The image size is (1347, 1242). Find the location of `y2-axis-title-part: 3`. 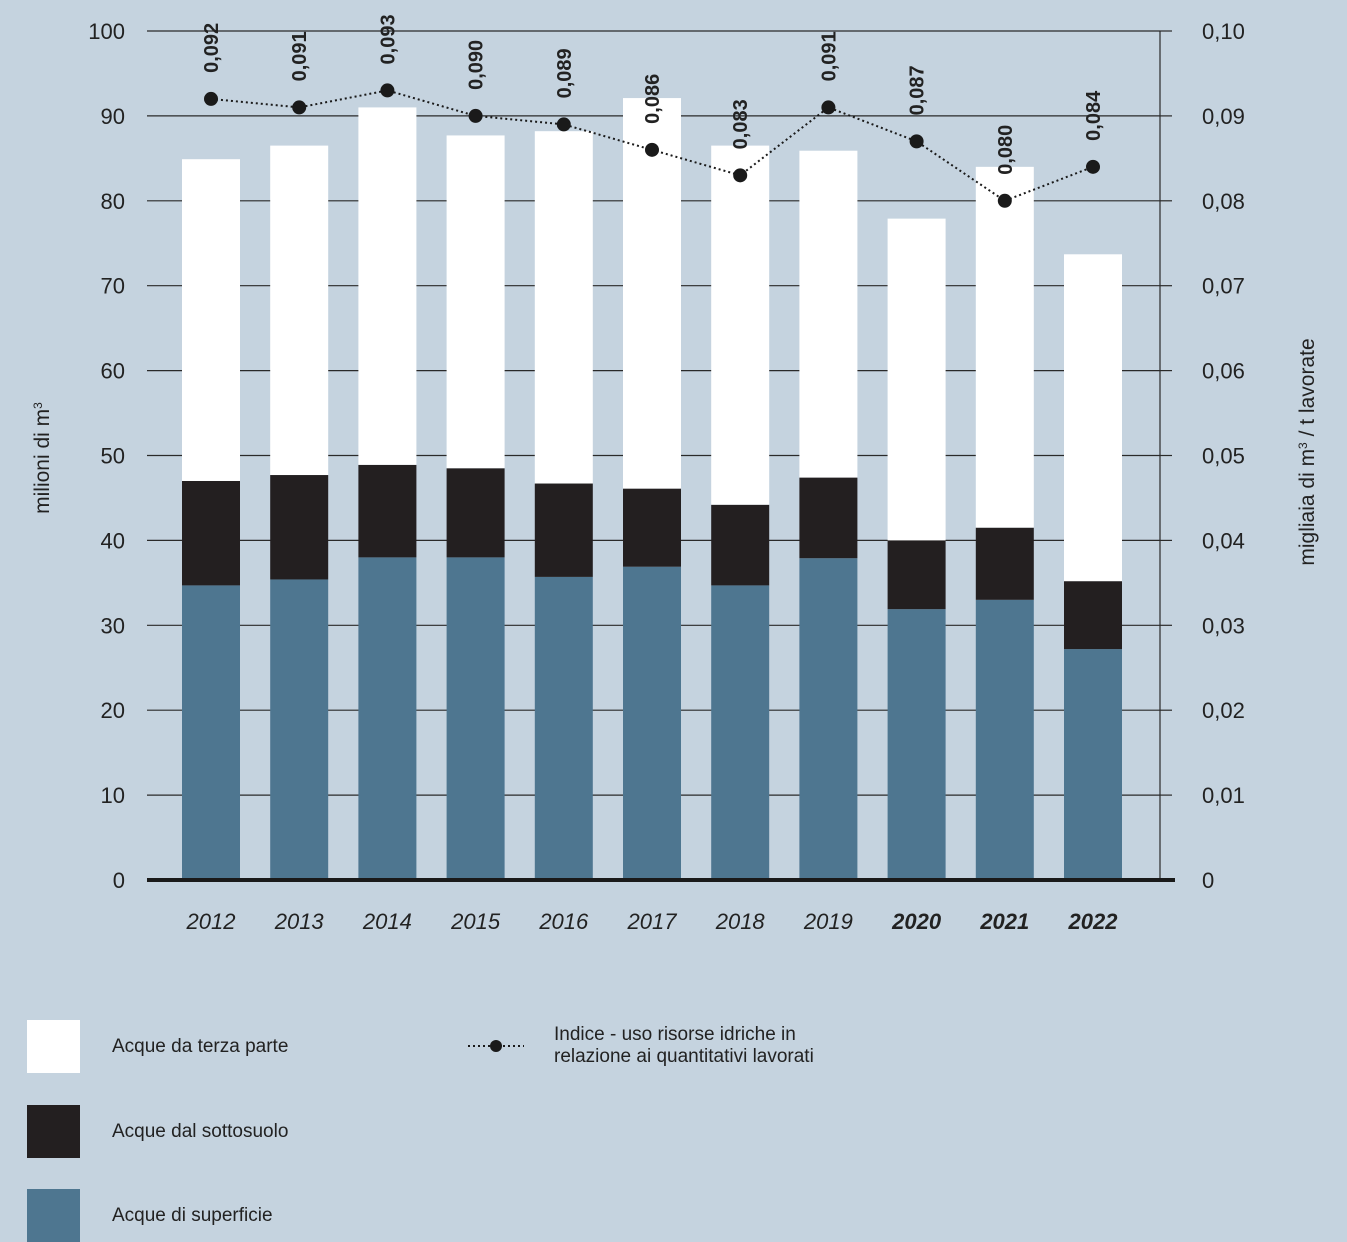

y2-axis-title-part: 3 is located at coordinates (1303, 445).